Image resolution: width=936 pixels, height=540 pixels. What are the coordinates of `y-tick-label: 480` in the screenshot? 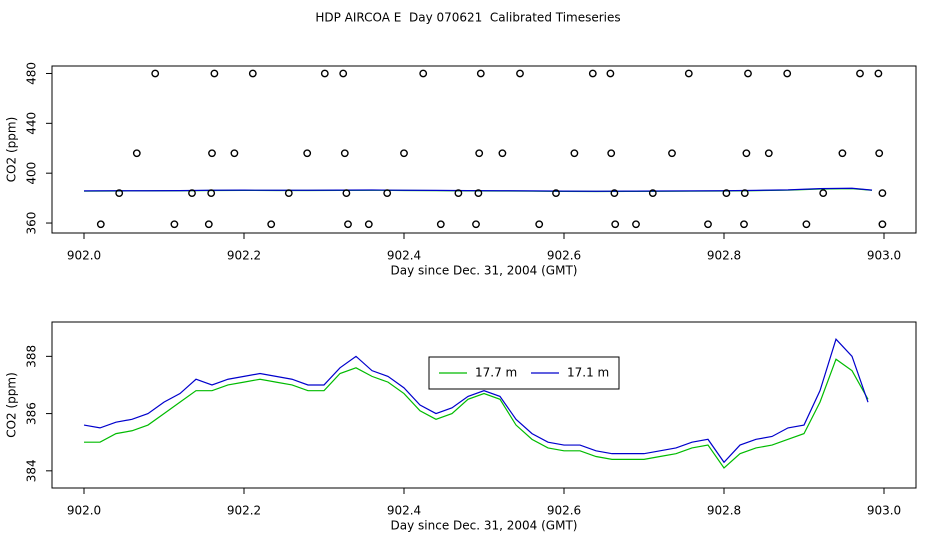 It's located at (32, 73).